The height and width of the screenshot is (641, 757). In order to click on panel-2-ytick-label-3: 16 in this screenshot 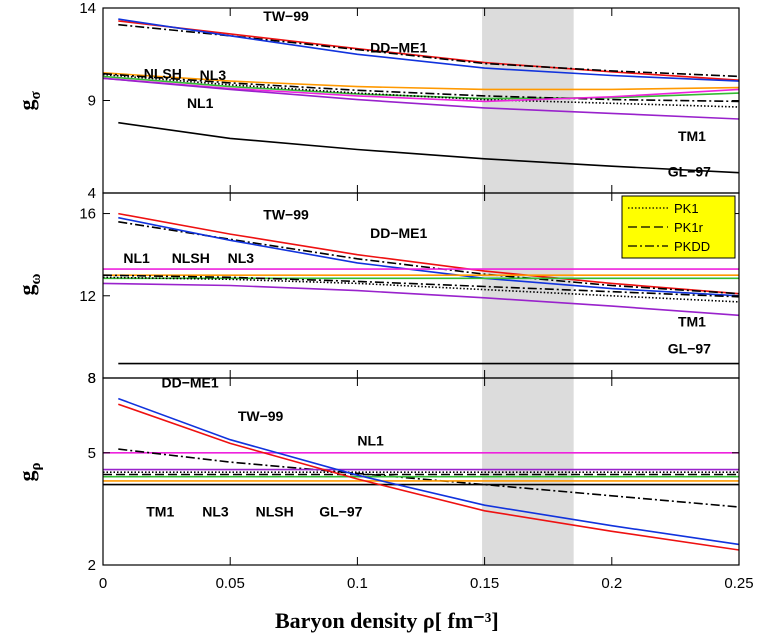, I will do `click(87, 214)`.